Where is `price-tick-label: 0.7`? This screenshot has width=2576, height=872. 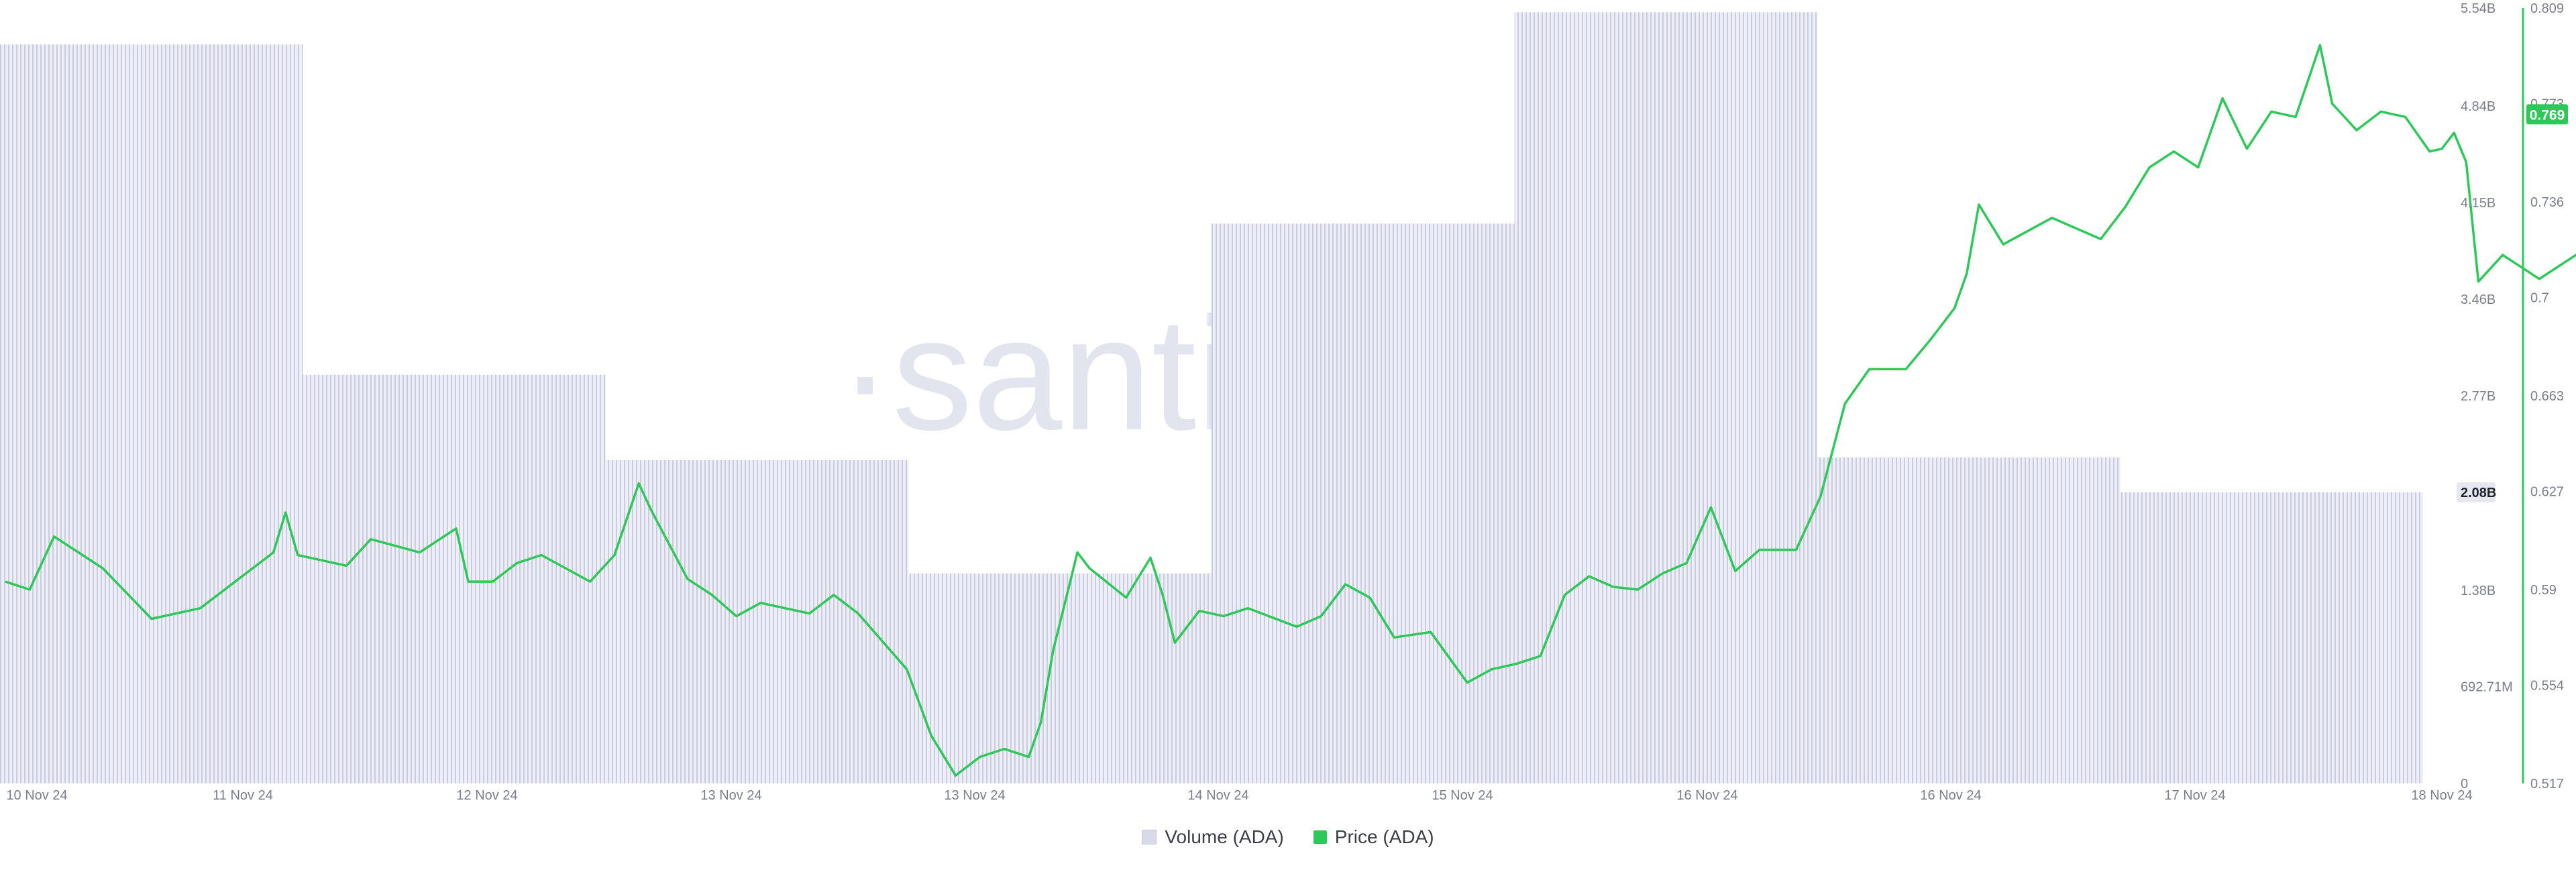 price-tick-label: 0.7 is located at coordinates (2539, 298).